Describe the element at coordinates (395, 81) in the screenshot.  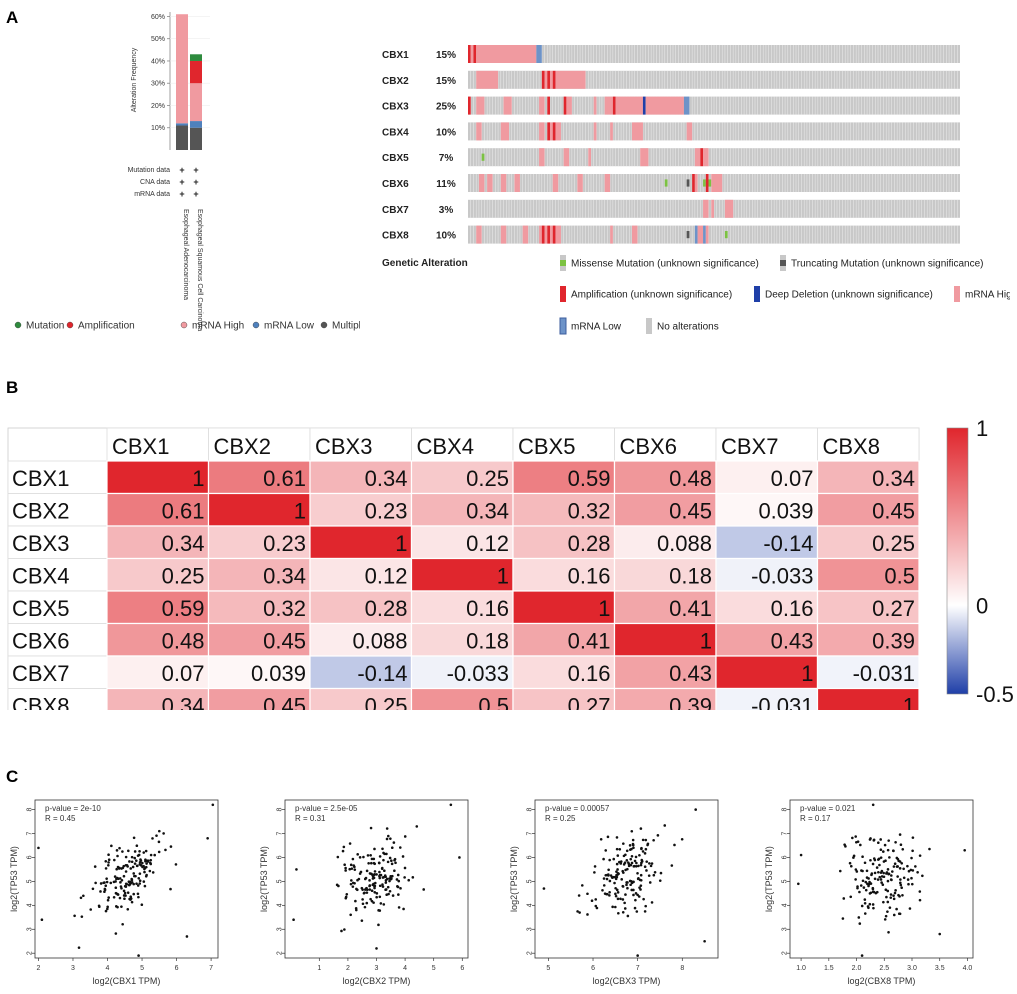
I see `gene-label: CBX2` at that location.